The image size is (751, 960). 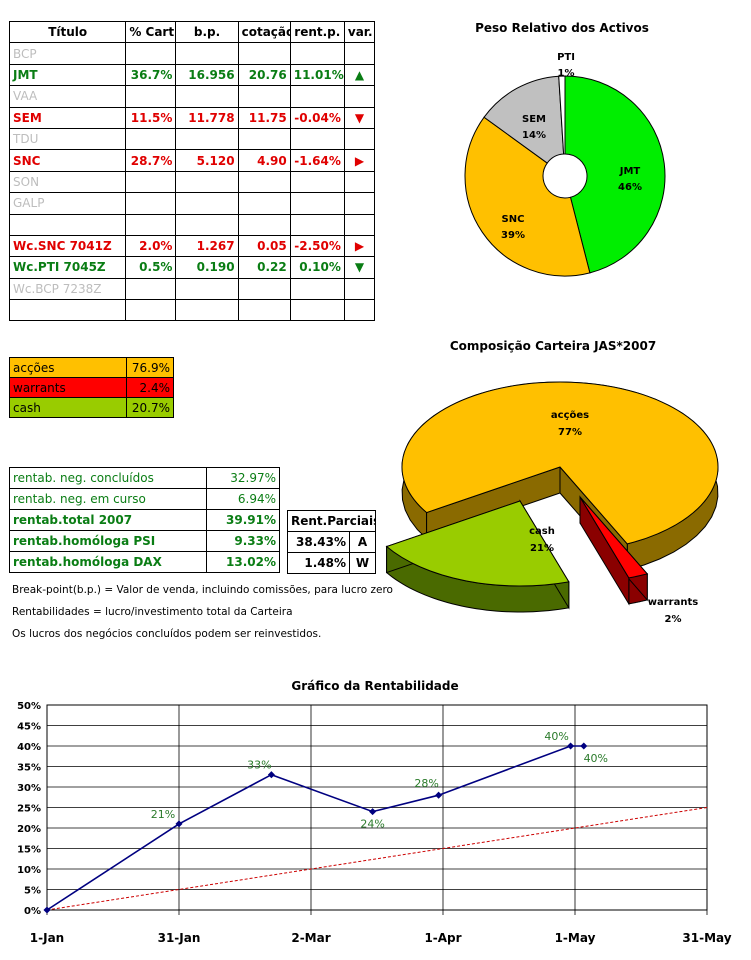 I want to click on pie2-category-label: warrants, so click(x=673, y=602).